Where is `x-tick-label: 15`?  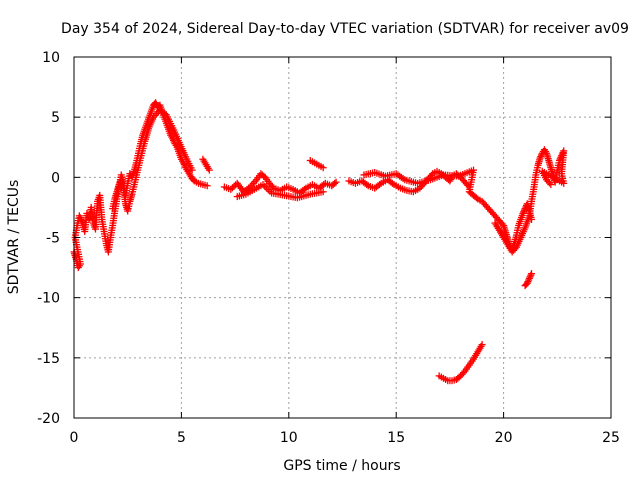
x-tick-label: 15 is located at coordinates (396, 438).